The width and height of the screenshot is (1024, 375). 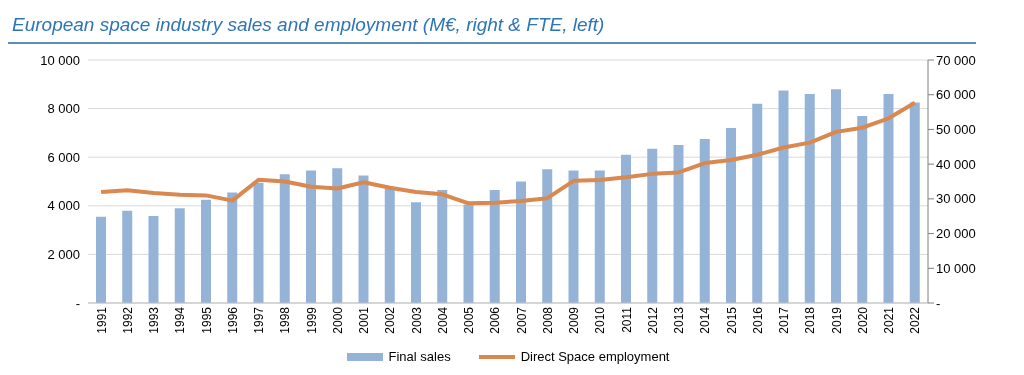 What do you see at coordinates (810, 320) in the screenshot?
I see `x-tick-label: 2018` at bounding box center [810, 320].